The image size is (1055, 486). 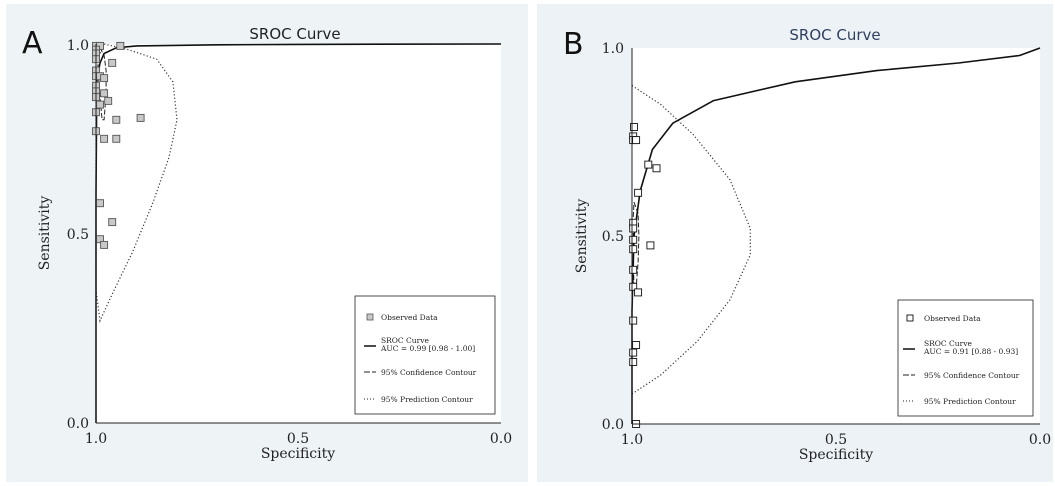 What do you see at coordinates (836, 455) in the screenshot?
I see `x-axis-label-b: Specificity` at bounding box center [836, 455].